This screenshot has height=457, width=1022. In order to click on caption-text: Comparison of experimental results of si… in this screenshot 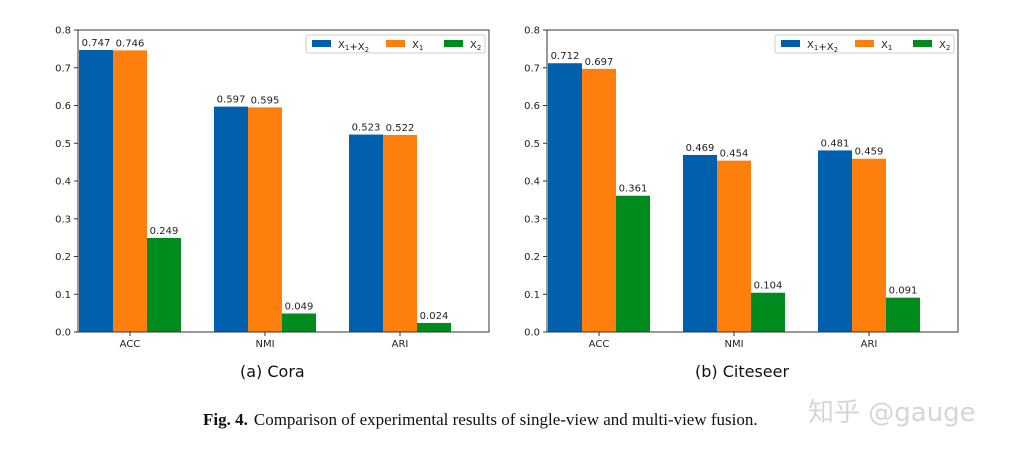, I will do `click(505, 419)`.